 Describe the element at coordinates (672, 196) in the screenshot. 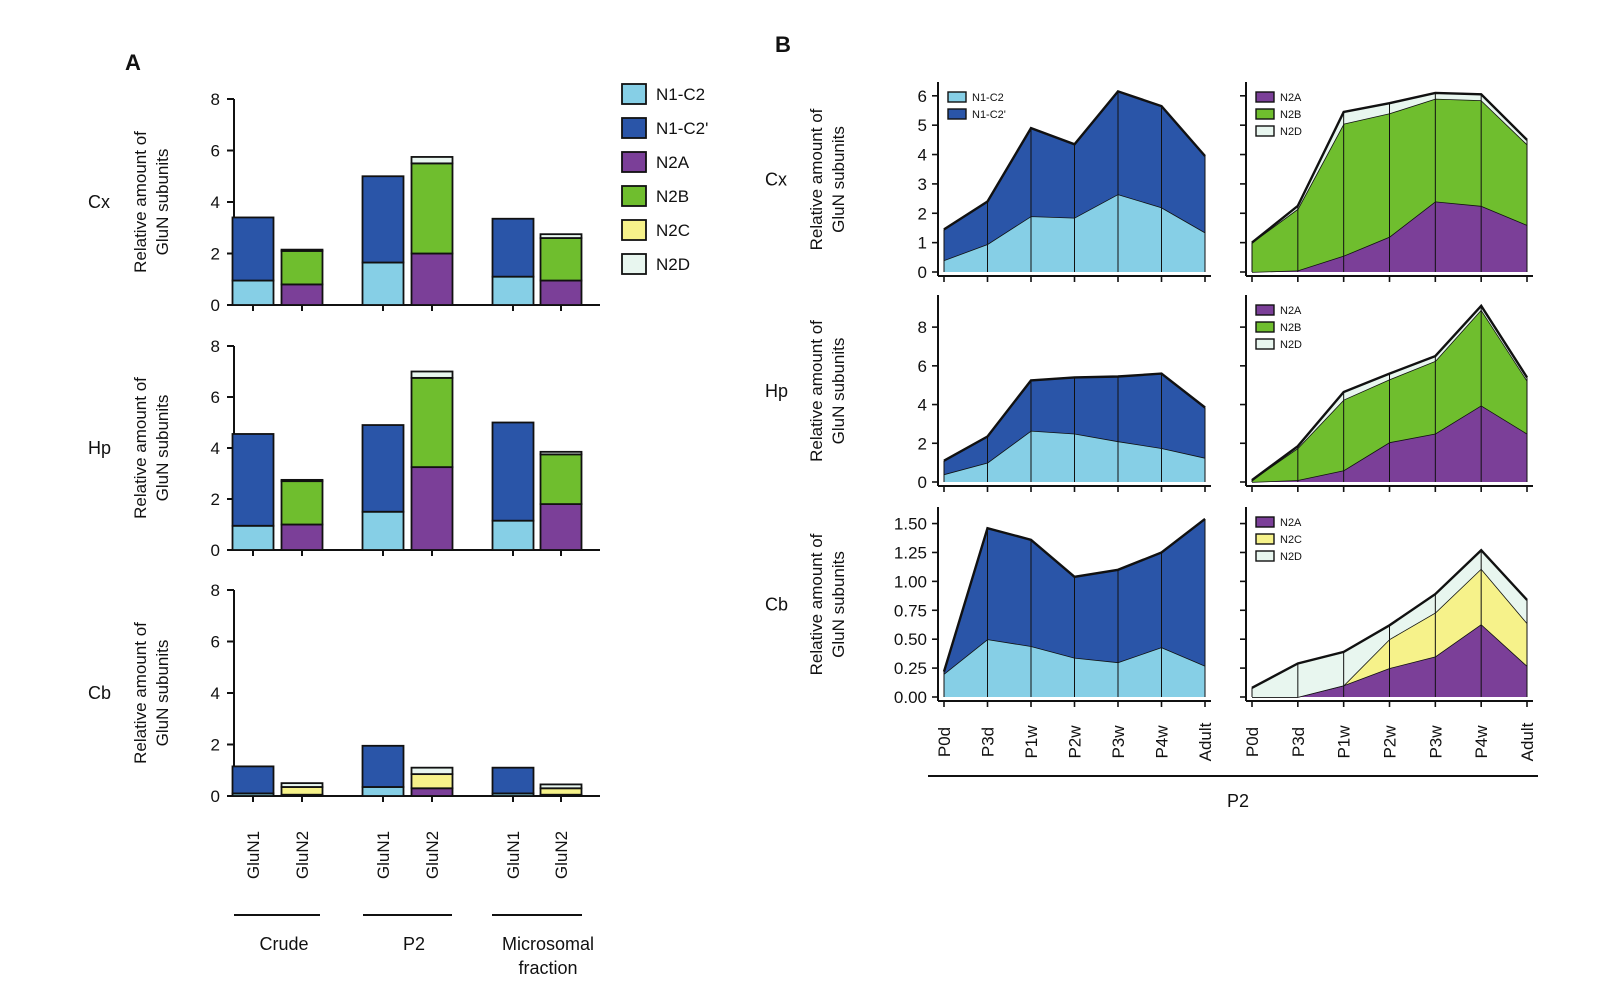

I see `legend-label-n2b: N2B` at that location.